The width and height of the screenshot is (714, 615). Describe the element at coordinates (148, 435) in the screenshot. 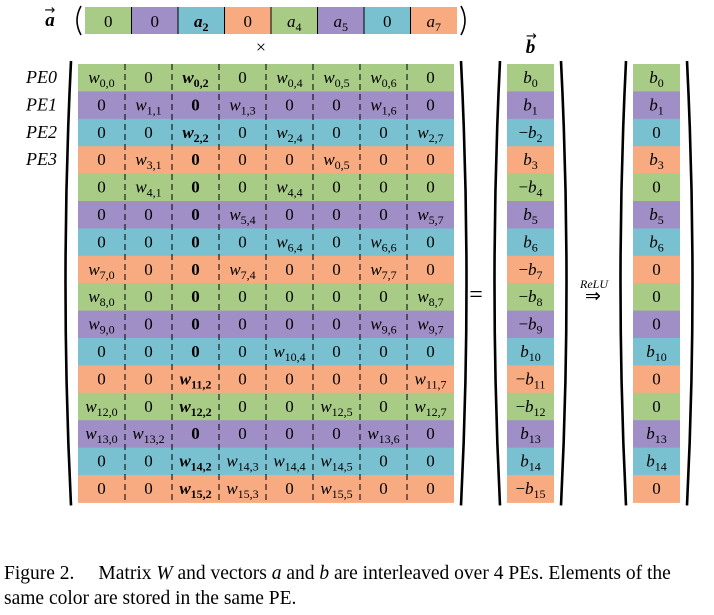

I see `matrix-cell-label: w13,2` at that location.